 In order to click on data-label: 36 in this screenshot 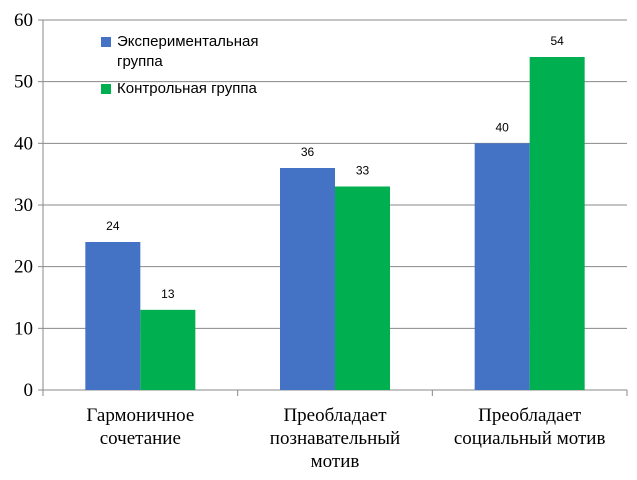, I will do `click(308, 152)`.